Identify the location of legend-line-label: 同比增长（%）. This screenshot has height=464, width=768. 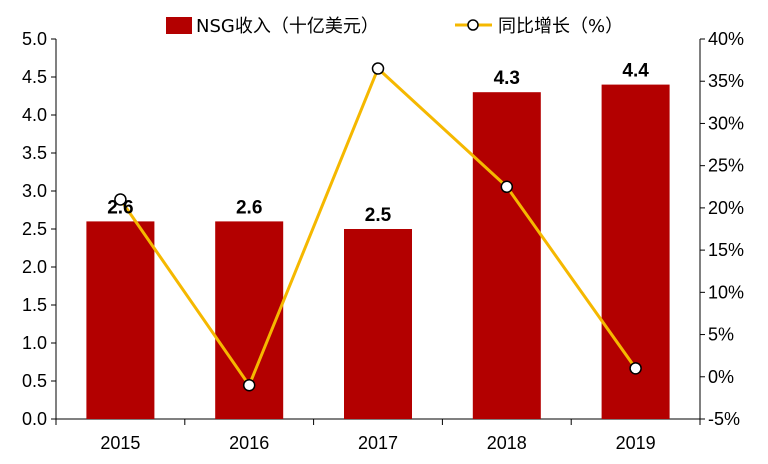
(560, 26).